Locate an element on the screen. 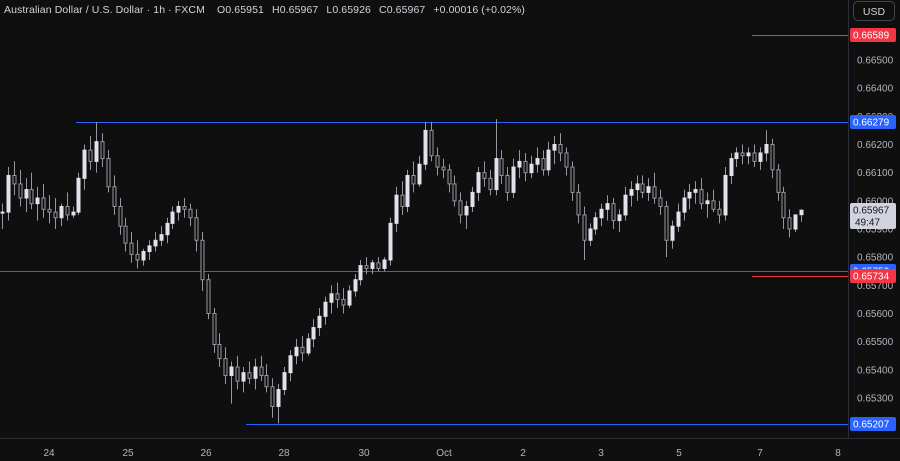 The width and height of the screenshot is (900, 461). time-axis: 24 25 26 28 30 Oct 2 3 5 7 8 is located at coordinates (450, 449).